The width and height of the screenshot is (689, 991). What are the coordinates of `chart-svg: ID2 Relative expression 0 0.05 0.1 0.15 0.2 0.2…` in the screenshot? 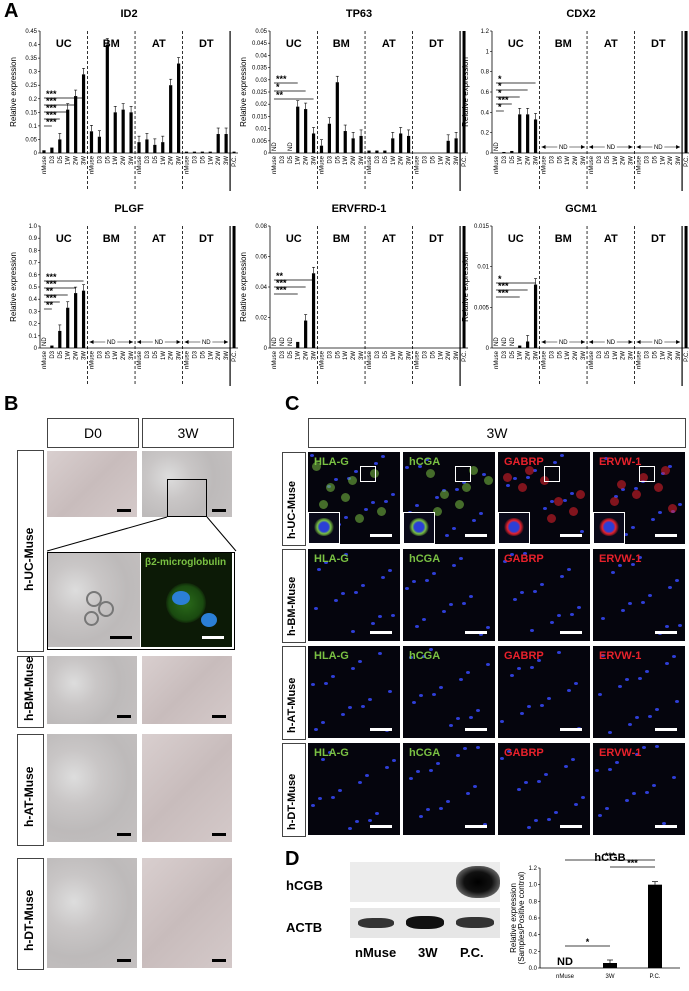 It's located at (123, 99).